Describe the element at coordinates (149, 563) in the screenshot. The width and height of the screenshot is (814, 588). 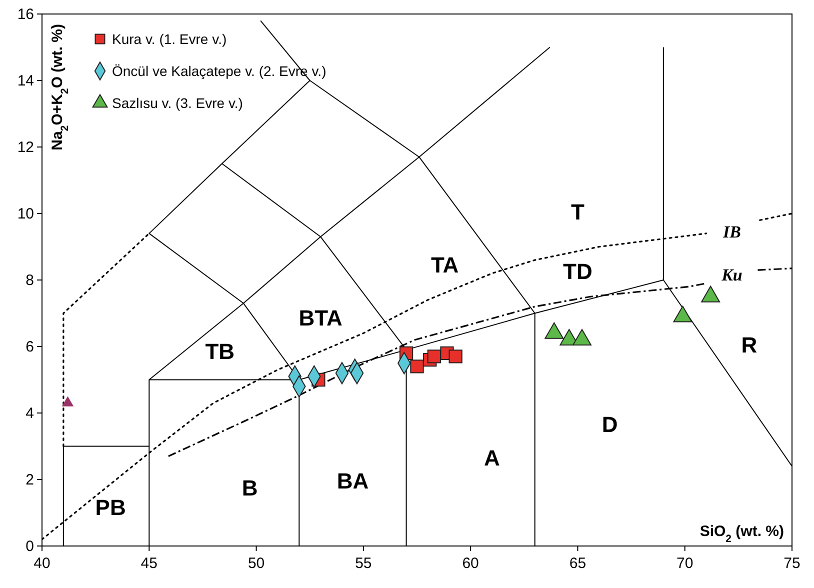
I see `x-tick-label: 45` at that location.